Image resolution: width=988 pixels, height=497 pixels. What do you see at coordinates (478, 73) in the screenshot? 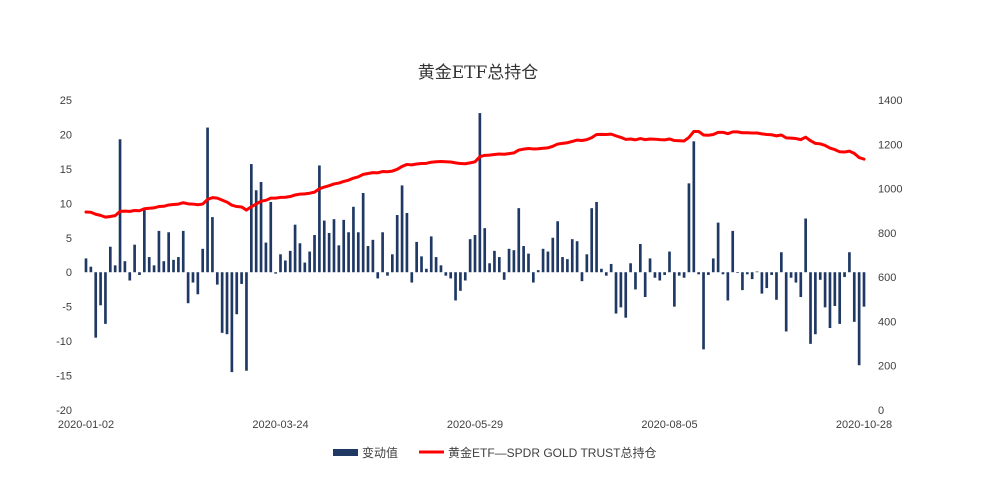
I see `chart-title: 黄金ETF总持仓` at bounding box center [478, 73].